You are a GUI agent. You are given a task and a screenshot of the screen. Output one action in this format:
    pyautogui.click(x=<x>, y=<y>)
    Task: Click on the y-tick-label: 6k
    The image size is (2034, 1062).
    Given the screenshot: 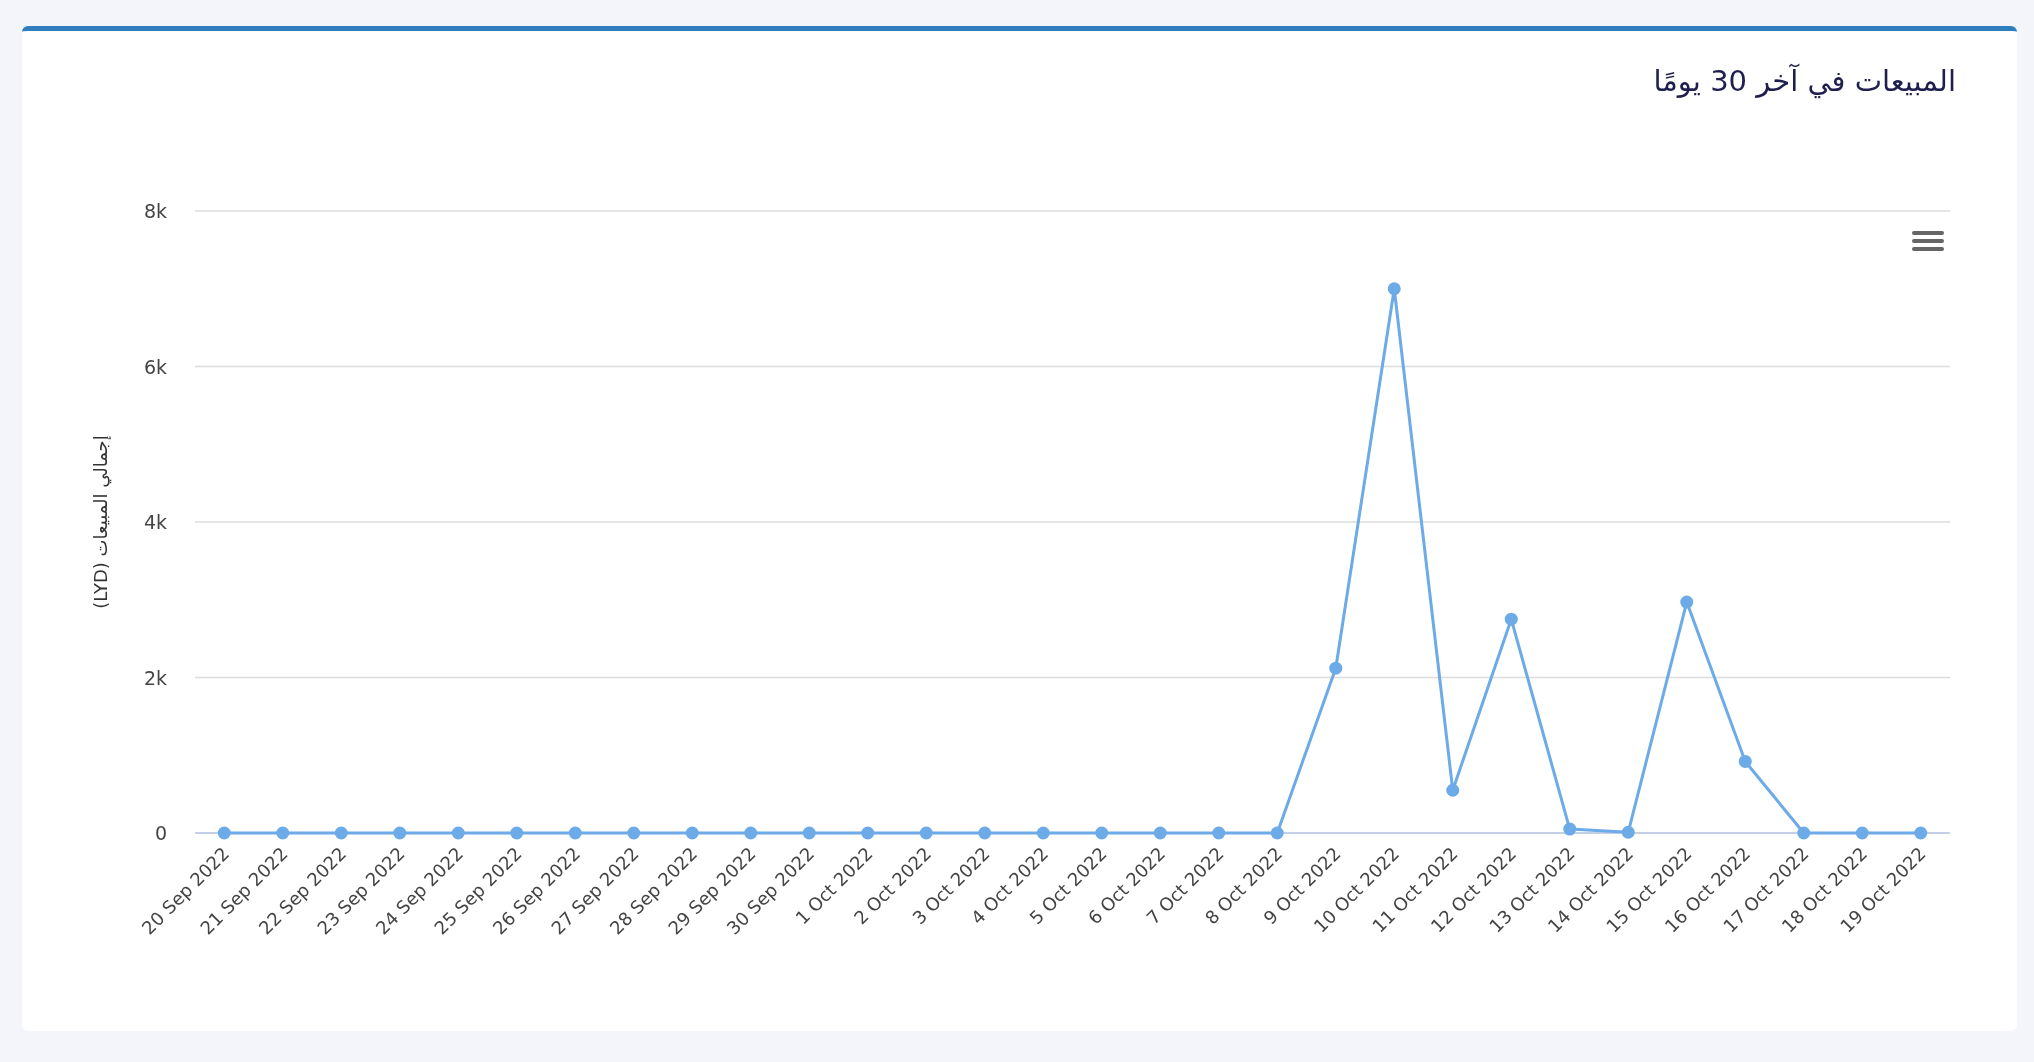 What is the action you would take?
    pyautogui.click(x=155, y=366)
    